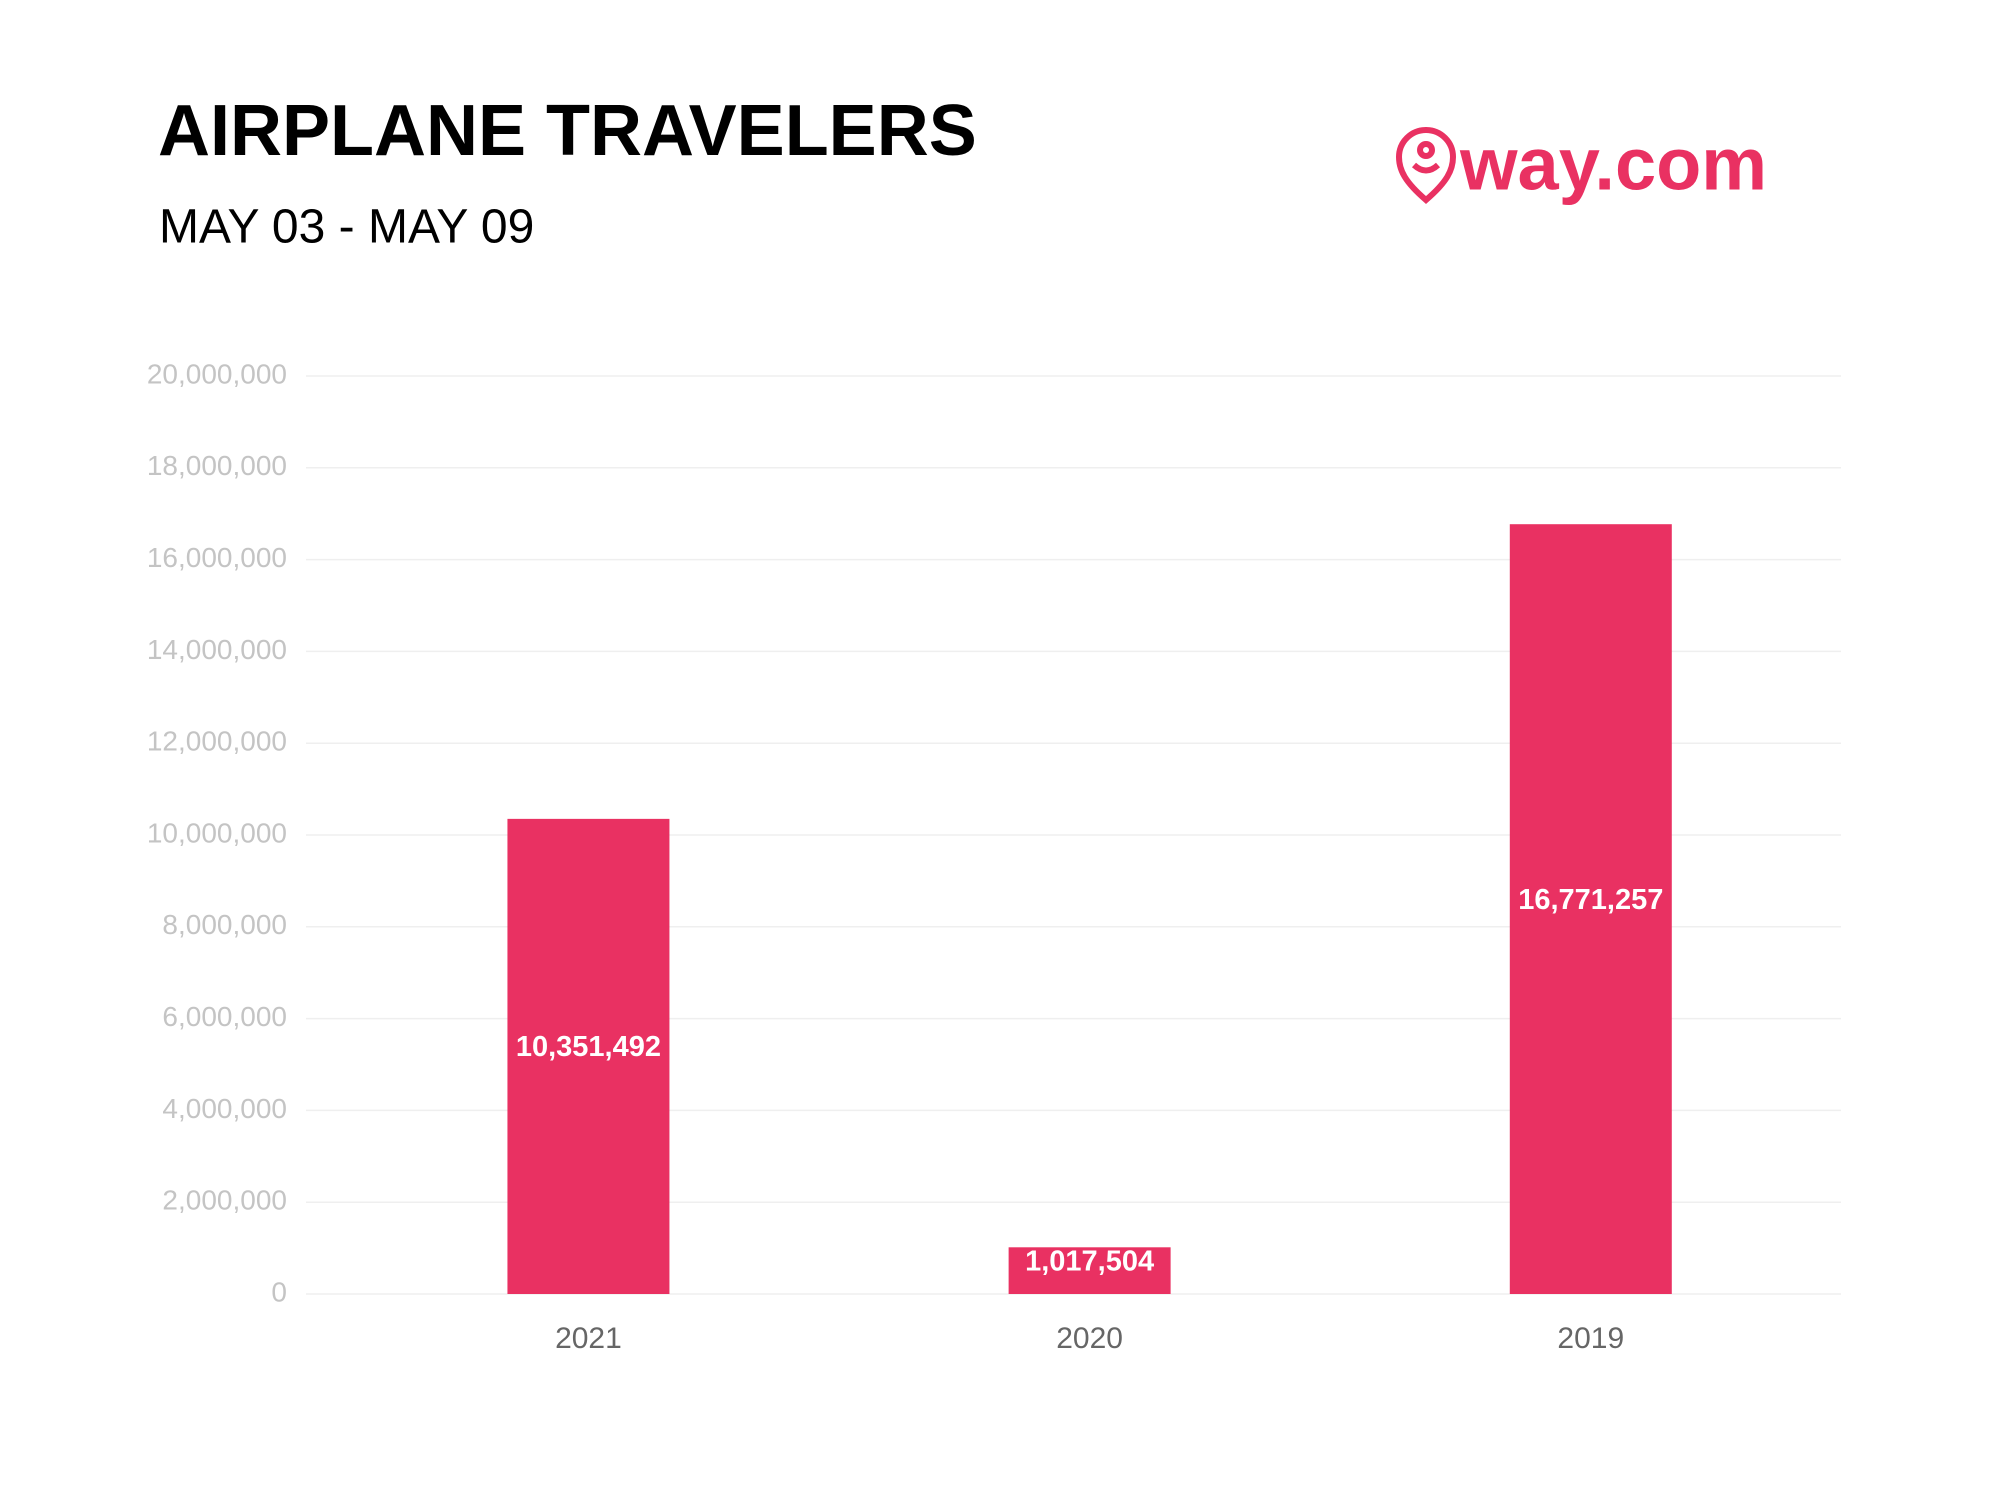 The width and height of the screenshot is (2000, 1500). I want to click on x-tick-label: 2021, so click(588, 1338).